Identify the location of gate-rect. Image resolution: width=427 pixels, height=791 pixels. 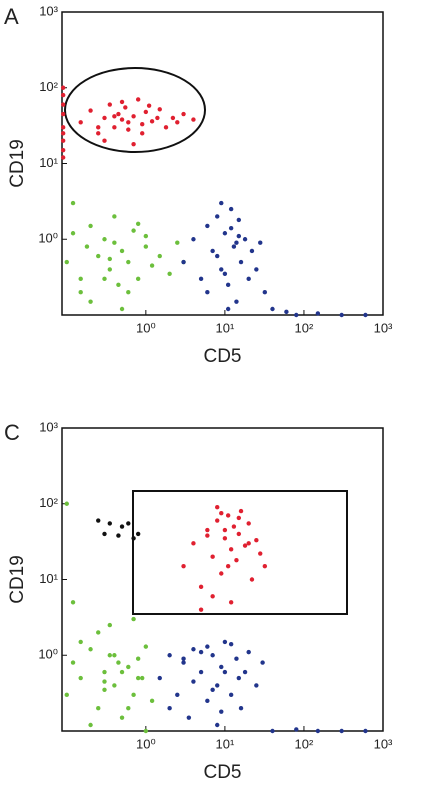
(240, 552).